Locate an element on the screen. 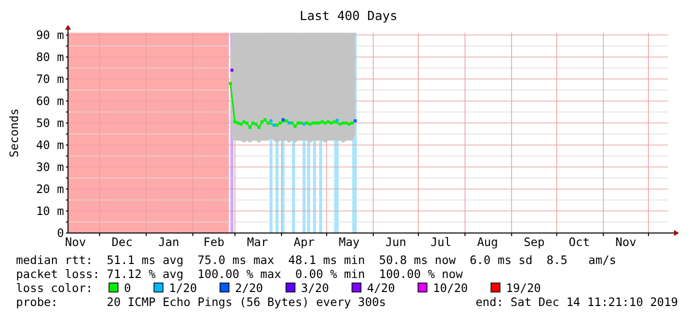 This screenshot has height=321, width=697. legend-label: 3/20 is located at coordinates (315, 288).